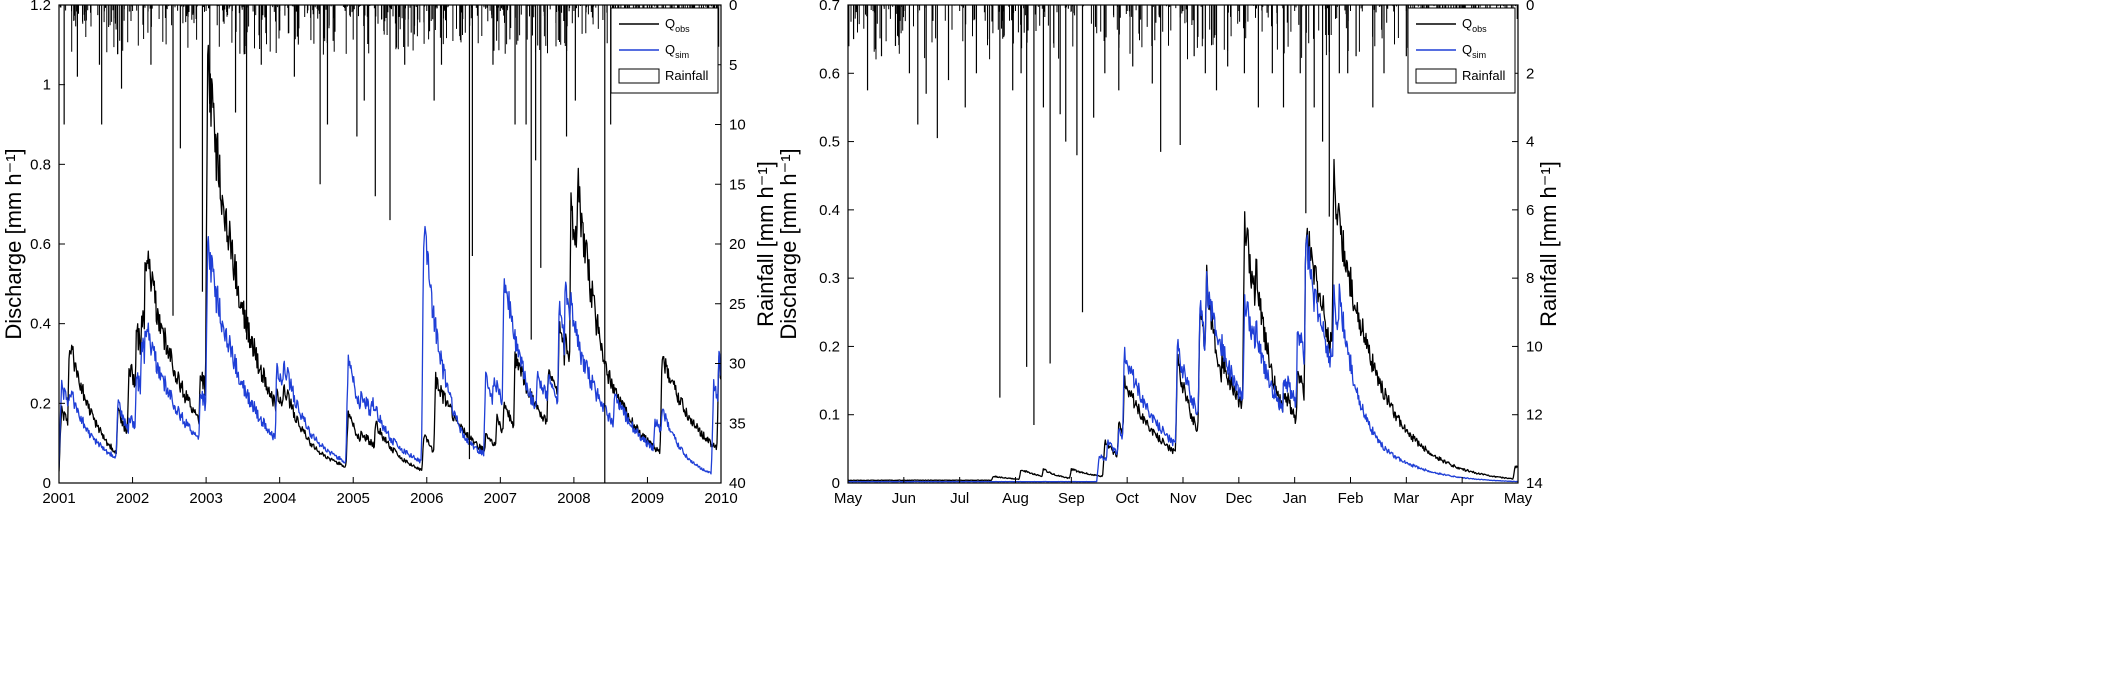  Describe the element at coordinates (829, 142) in the screenshot. I see `y-tick-label: 0.5` at that location.